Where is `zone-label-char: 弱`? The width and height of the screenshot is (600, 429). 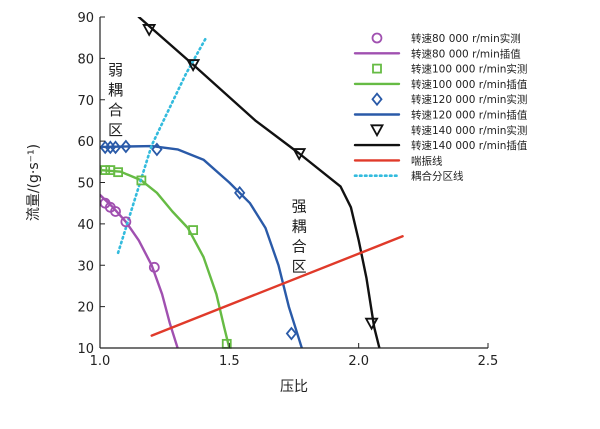
zone-label-char: 弱 is located at coordinates (115, 70).